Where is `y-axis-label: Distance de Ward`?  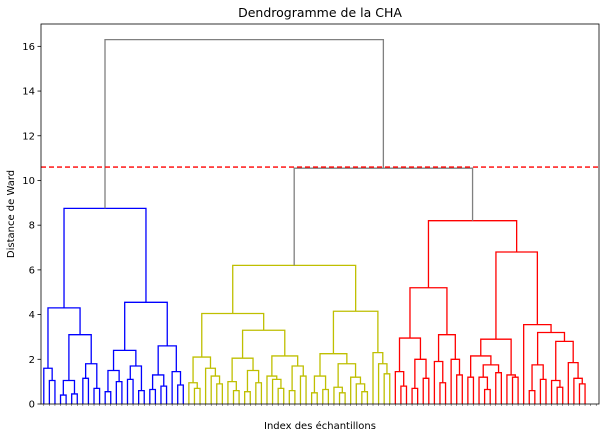
y-axis-label: Distance de Ward is located at coordinates (11, 214).